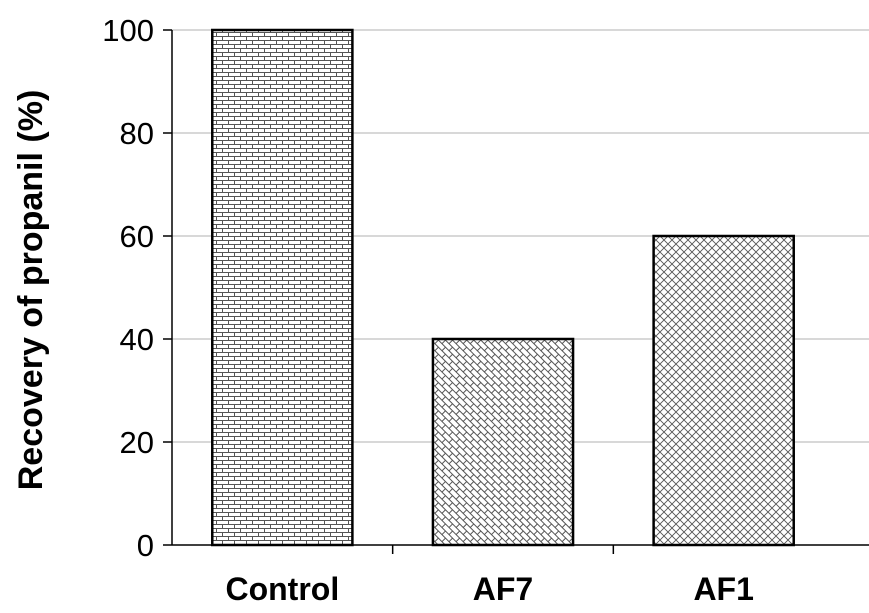  I want to click on y-tick-label: 100, so click(128, 30).